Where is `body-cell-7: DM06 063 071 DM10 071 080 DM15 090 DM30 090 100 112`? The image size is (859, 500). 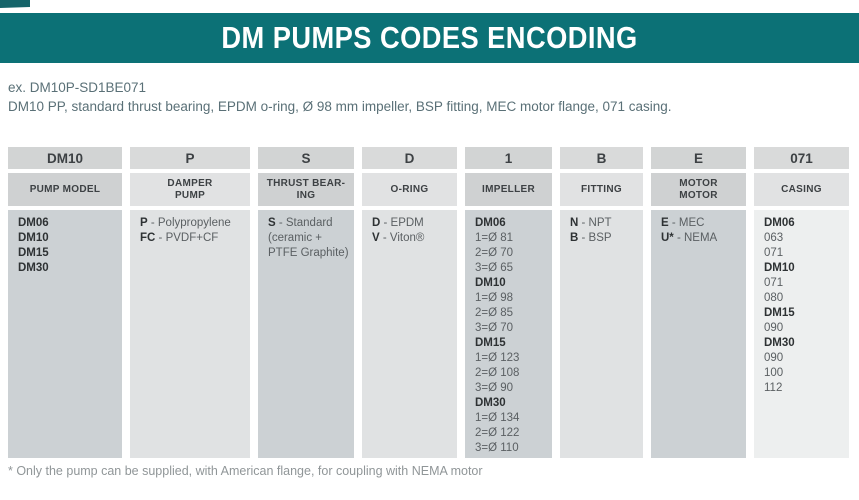 body-cell-7: DM06 063 071 DM10 071 080 DM15 090 DM30 090 100 112 is located at coordinates (801, 334).